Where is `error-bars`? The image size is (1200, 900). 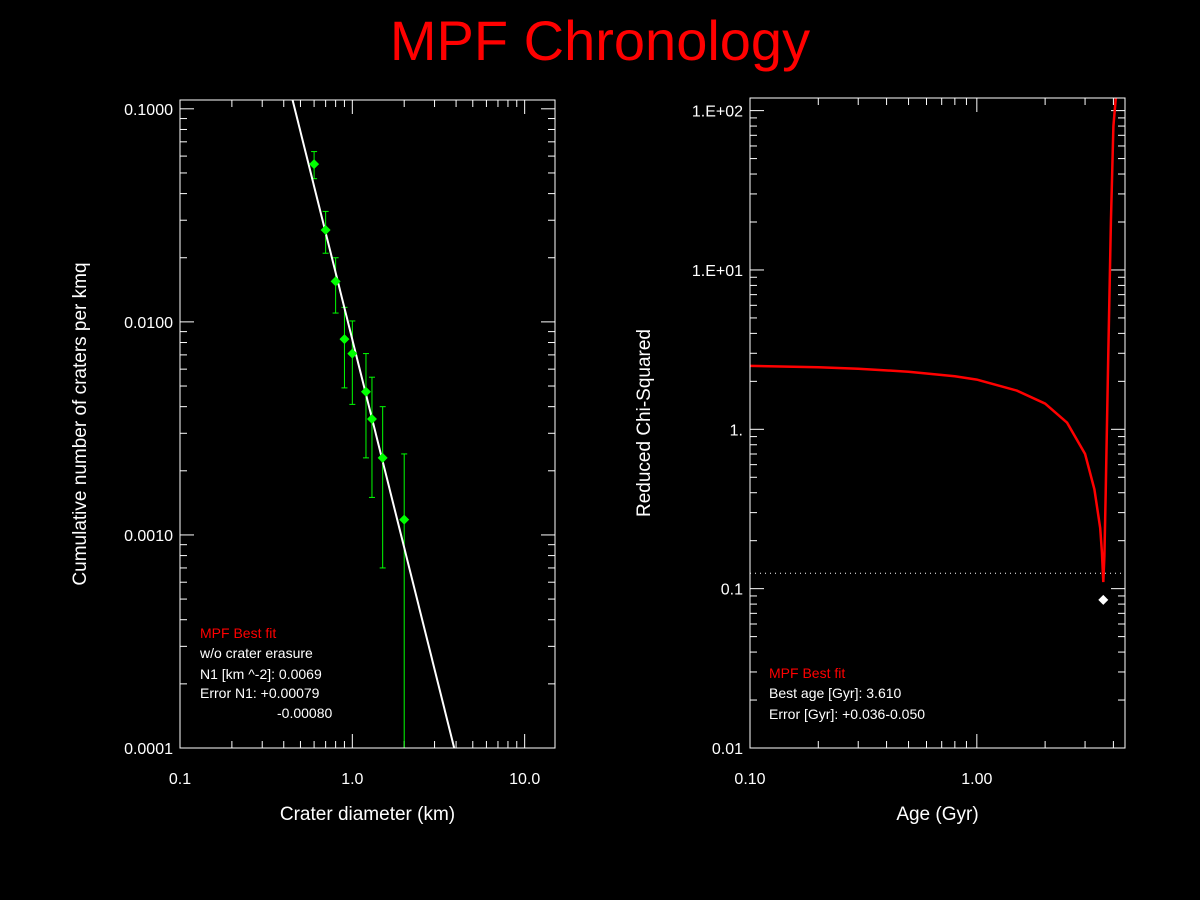 error-bars is located at coordinates (359, 450).